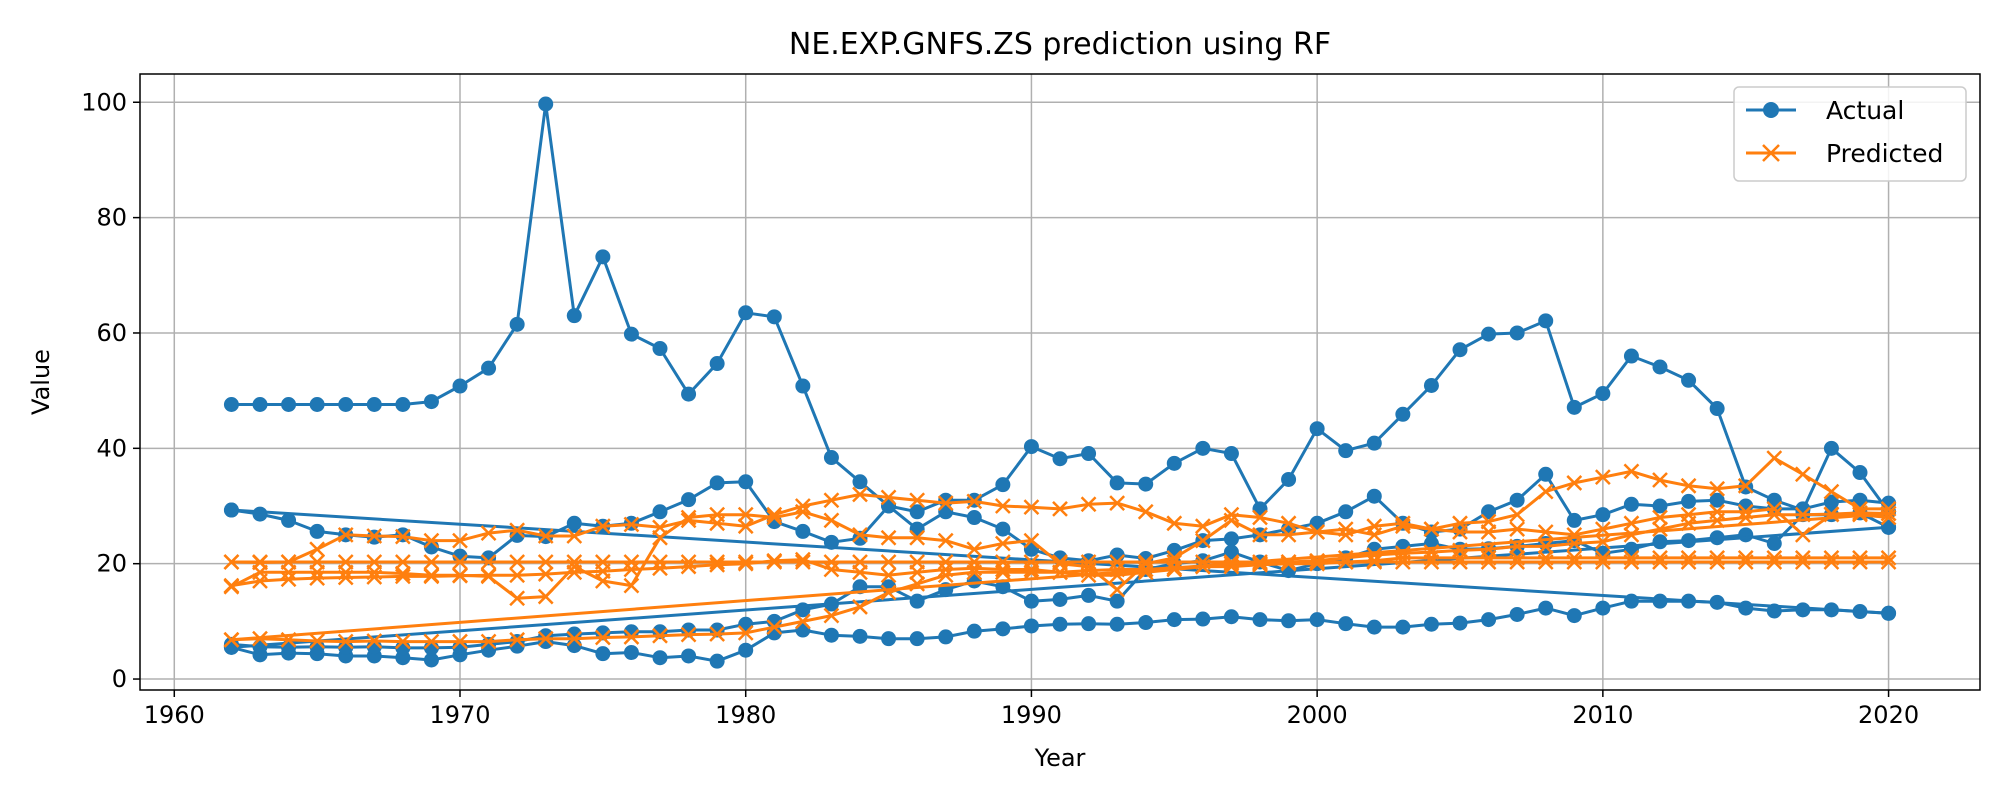  I want to click on series-actual-line, so click(1060, 587).